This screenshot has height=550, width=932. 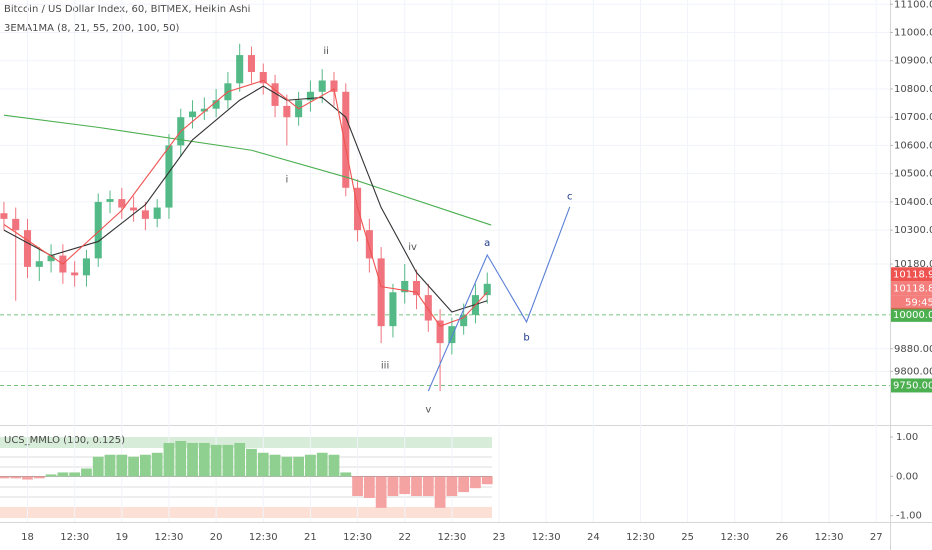 What do you see at coordinates (913, 32) in the screenshot?
I see `y-tick-label: 11000.00` at bounding box center [913, 32].